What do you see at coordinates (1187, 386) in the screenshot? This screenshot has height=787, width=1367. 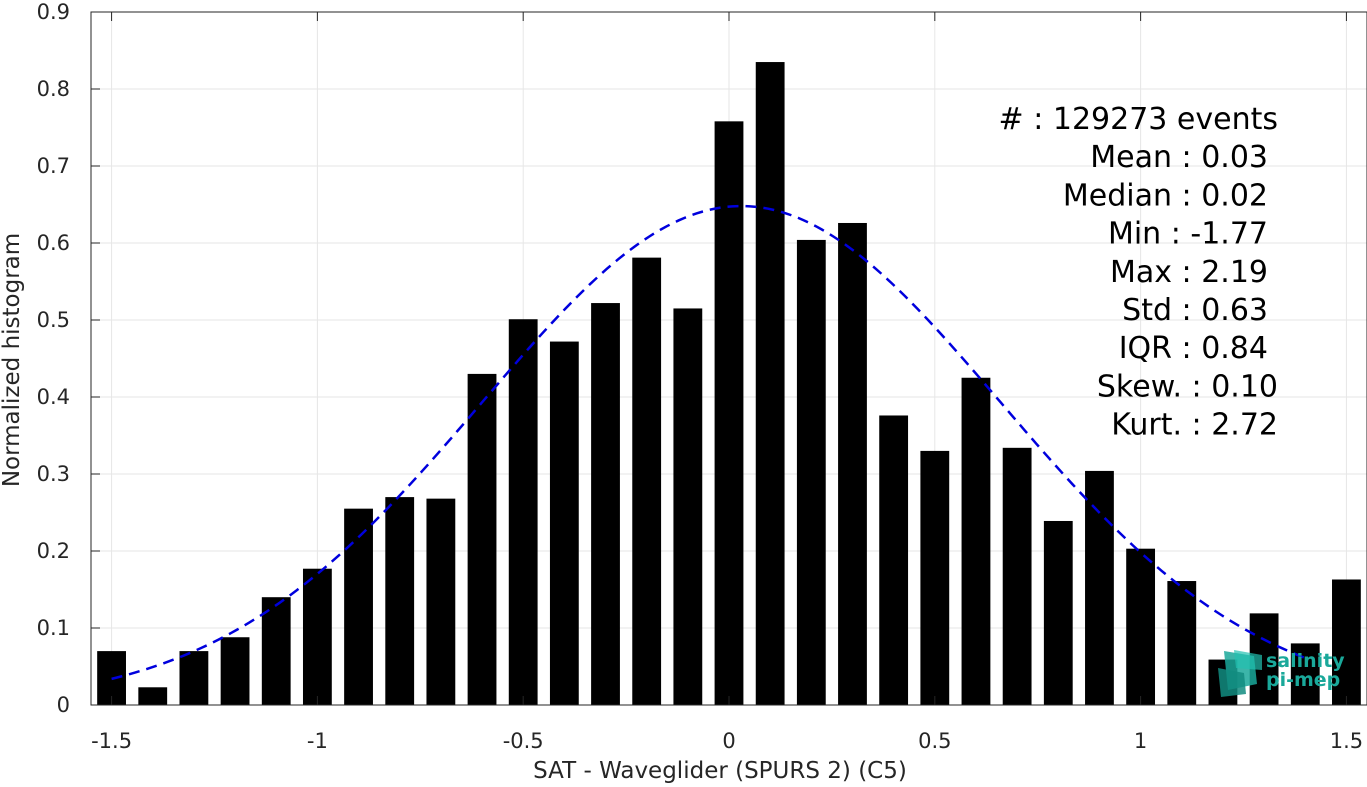 I see `stat-line: Skew. : 0.10` at bounding box center [1187, 386].